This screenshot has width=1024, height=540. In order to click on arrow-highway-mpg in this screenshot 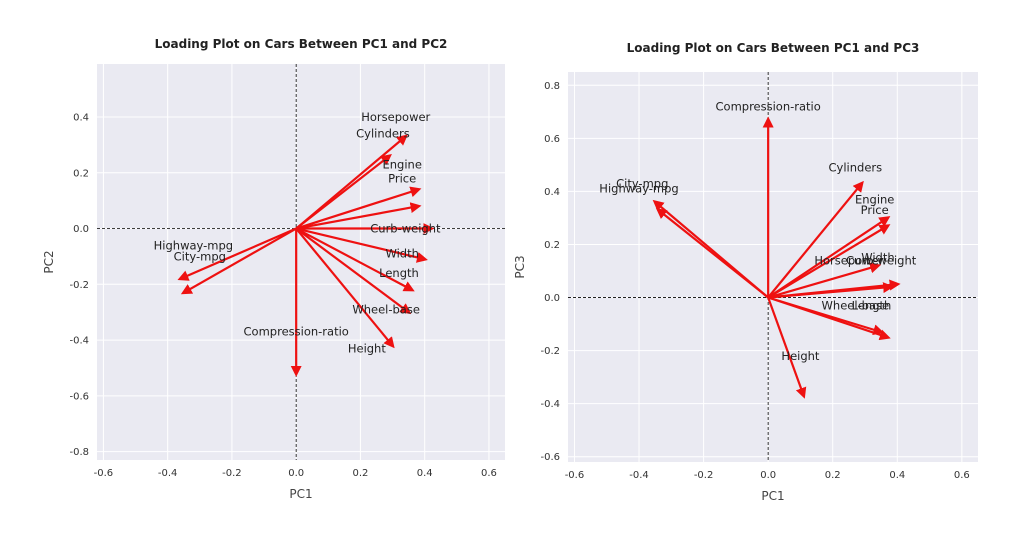, I will do `click(237, 254)`.